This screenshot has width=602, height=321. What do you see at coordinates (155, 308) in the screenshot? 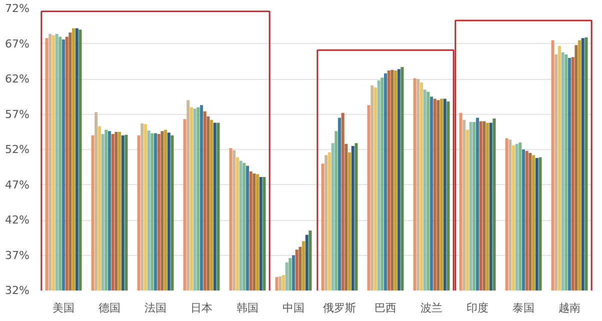
I see `x-tick-label: 法国` at bounding box center [155, 308].